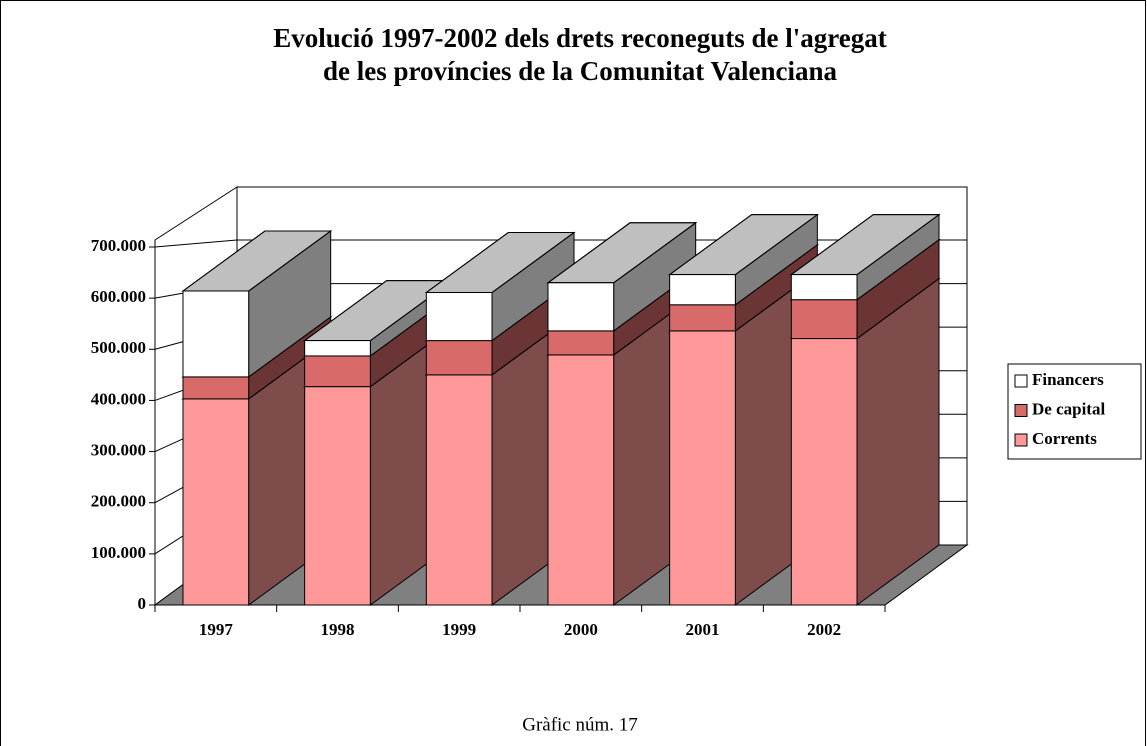 This screenshot has width=1147, height=746. I want to click on grid-line, so click(196, 243).